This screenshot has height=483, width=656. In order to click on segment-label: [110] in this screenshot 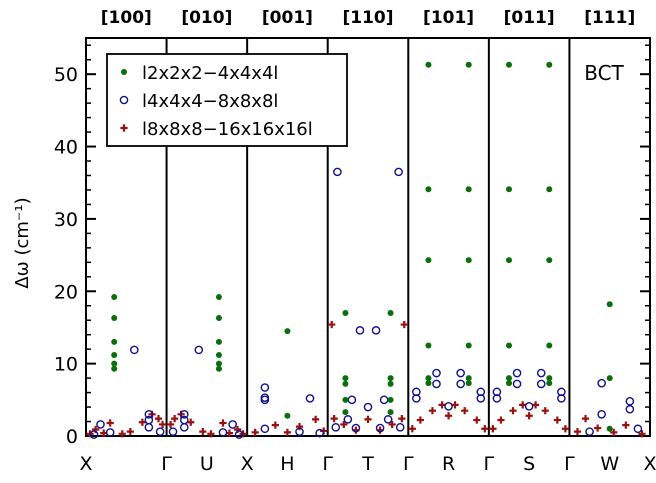, I will do `click(367, 18)`.